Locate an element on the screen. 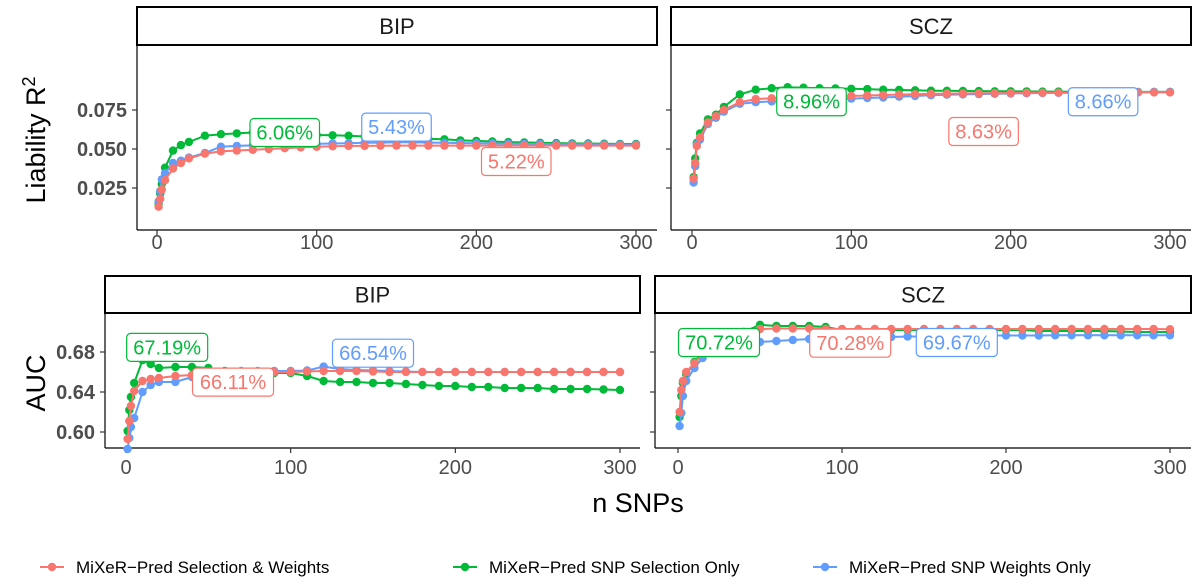  legend-item-sel-weights: MiXeR−Pred Selection & Weights is located at coordinates (184, 567).